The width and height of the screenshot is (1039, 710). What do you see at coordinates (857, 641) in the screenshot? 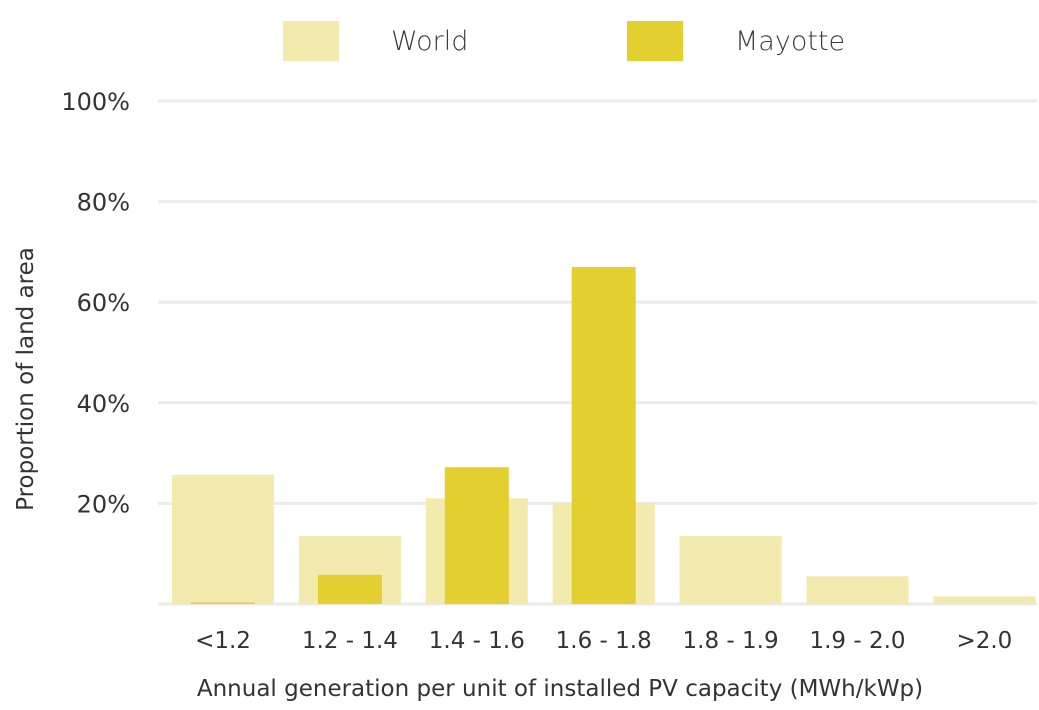
I see `x-tick-label: 1.9 - 2.0` at bounding box center [857, 641].